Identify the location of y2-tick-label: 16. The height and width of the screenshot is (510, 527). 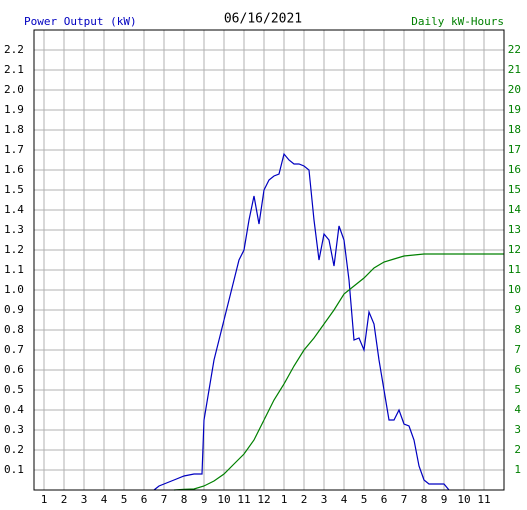
(514, 169).